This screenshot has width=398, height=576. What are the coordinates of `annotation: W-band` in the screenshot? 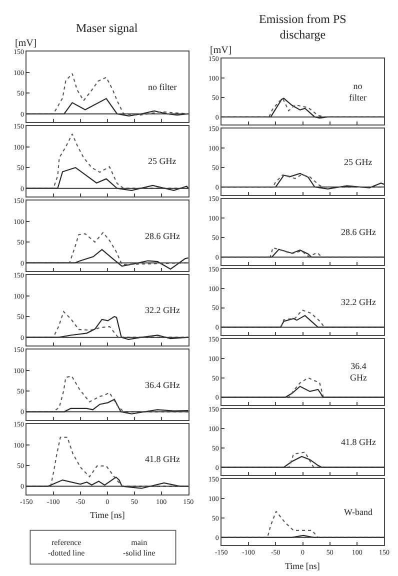 It's located at (358, 512).